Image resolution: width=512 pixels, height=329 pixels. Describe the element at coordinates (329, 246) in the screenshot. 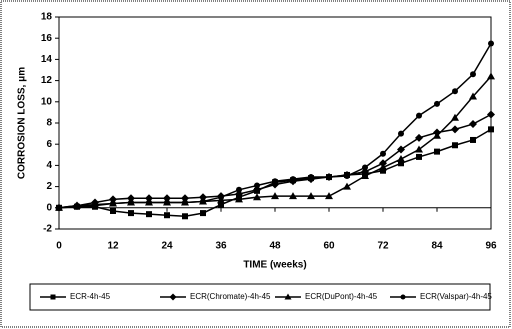

I see `x-tick-label: 60` at that location.